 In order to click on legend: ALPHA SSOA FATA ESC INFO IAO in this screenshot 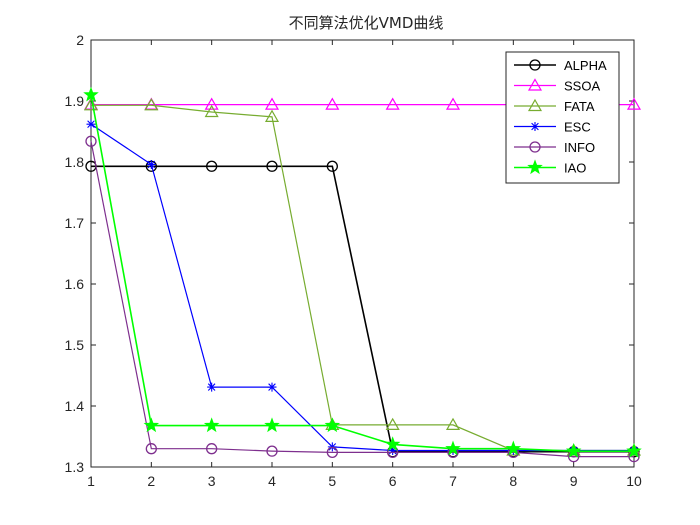, I will do `click(562, 117)`.